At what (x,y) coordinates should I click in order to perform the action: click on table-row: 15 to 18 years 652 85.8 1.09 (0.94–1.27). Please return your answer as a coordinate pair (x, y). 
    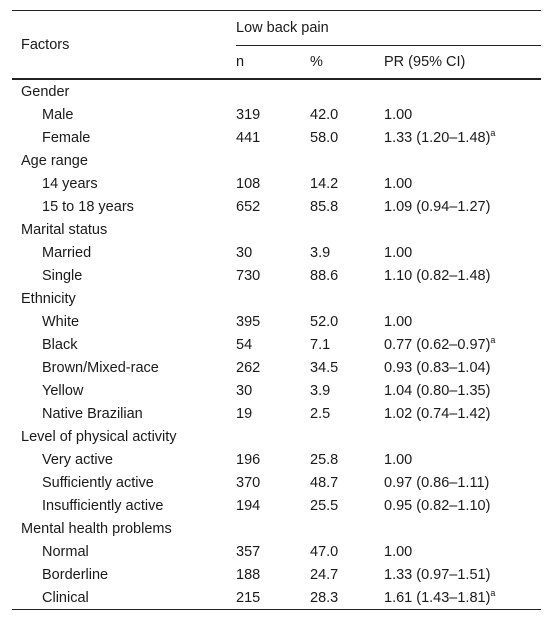
    Looking at the image, I should click on (276, 206).